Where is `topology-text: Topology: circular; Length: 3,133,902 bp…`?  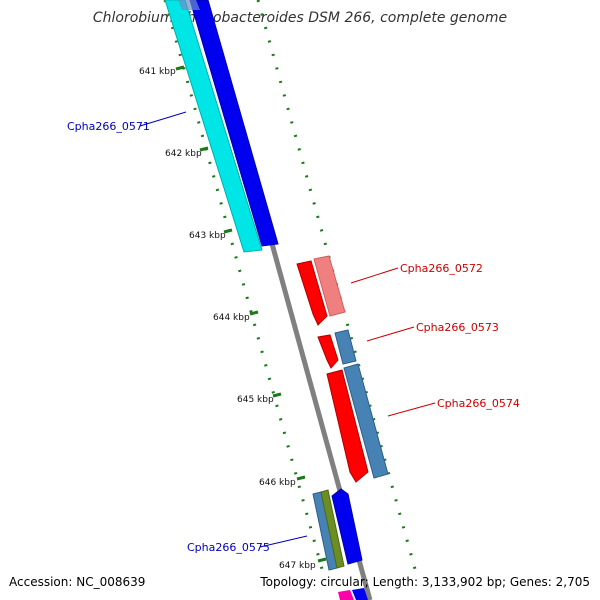
topology-text: Topology: circular; Length: 3,133,902 bp… is located at coordinates (425, 582).